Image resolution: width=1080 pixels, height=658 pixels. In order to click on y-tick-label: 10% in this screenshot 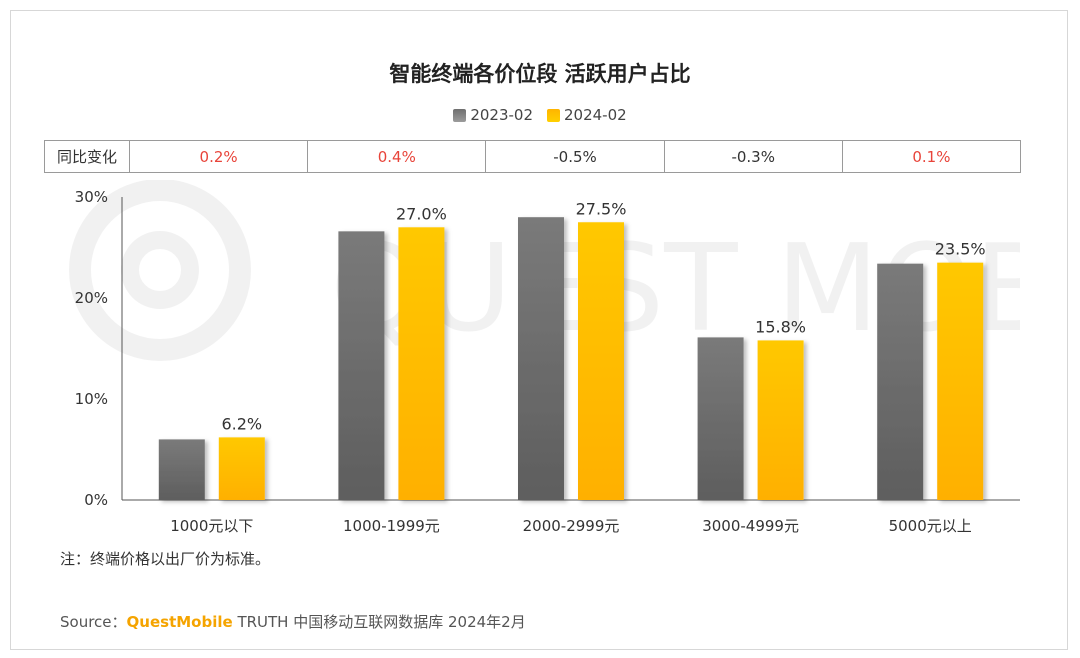, I will do `click(91, 399)`.